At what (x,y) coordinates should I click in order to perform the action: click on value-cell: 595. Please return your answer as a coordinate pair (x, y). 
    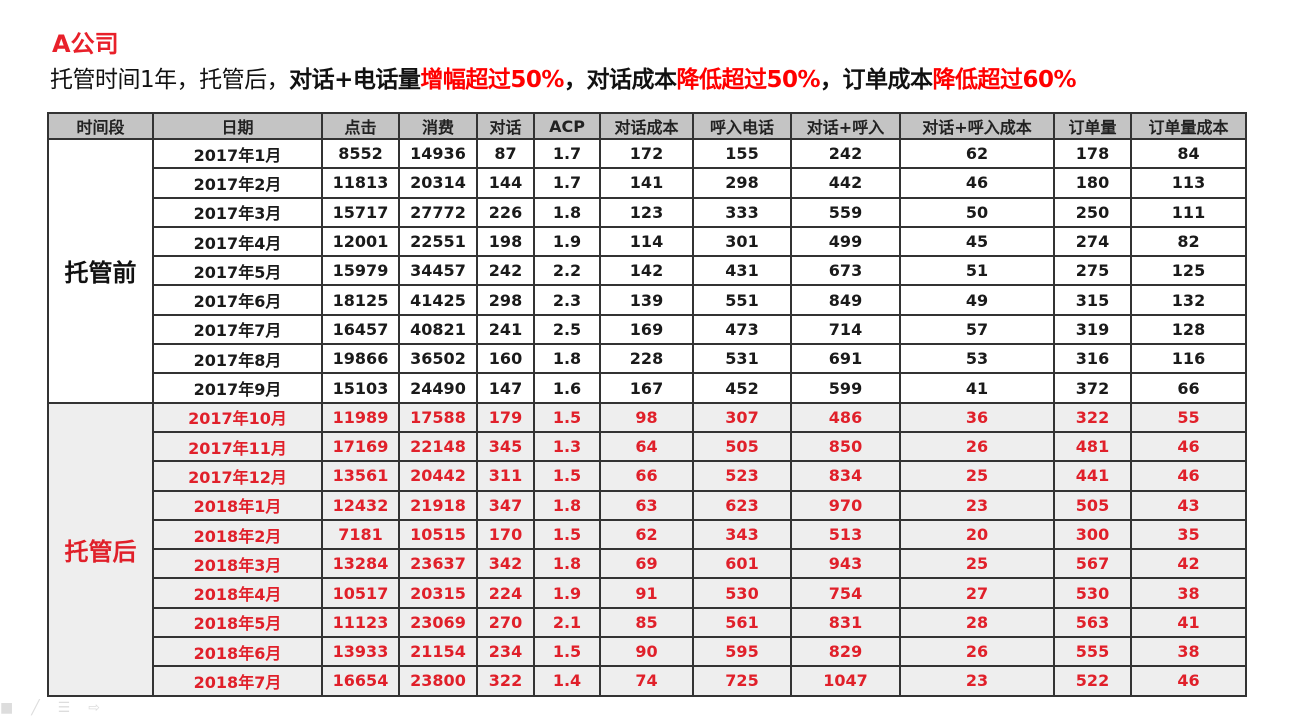
    Looking at the image, I should click on (742, 652).